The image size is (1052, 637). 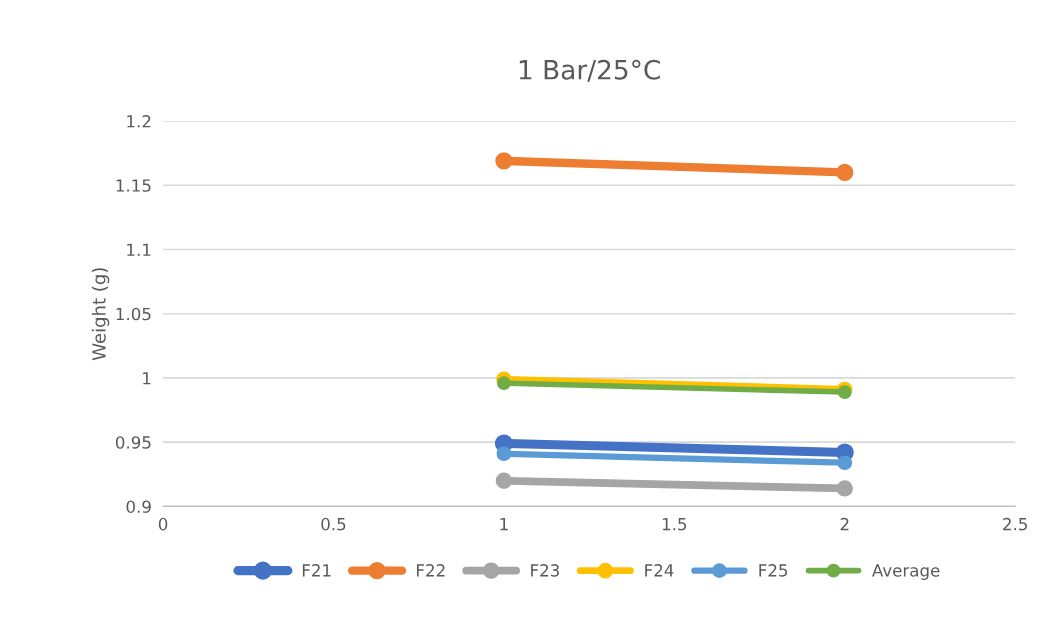 I want to click on legend-label: F21, so click(x=316, y=570).